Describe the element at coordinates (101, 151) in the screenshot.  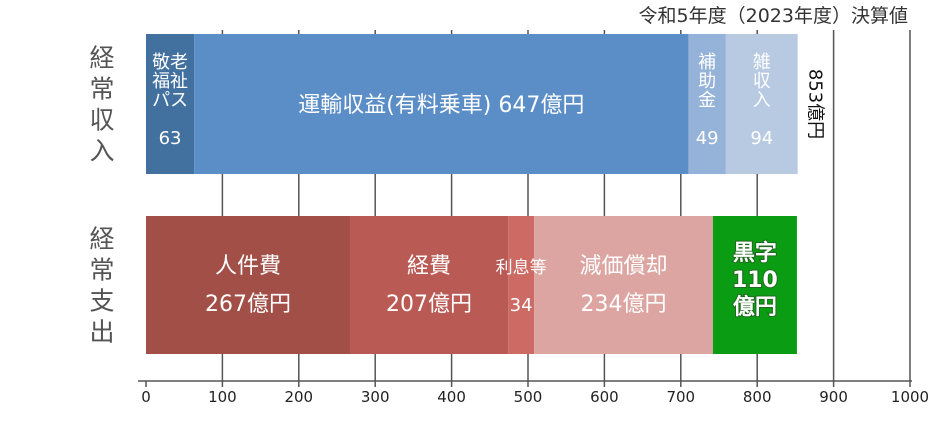
I see `row-label-char: 入` at that location.